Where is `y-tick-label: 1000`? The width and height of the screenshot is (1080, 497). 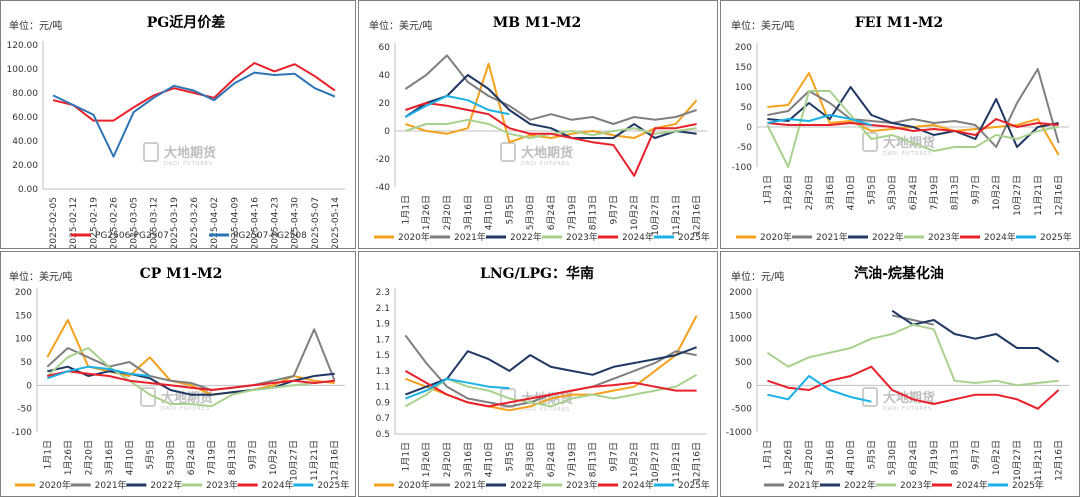
y-tick-label: 1000 is located at coordinates (740, 340).